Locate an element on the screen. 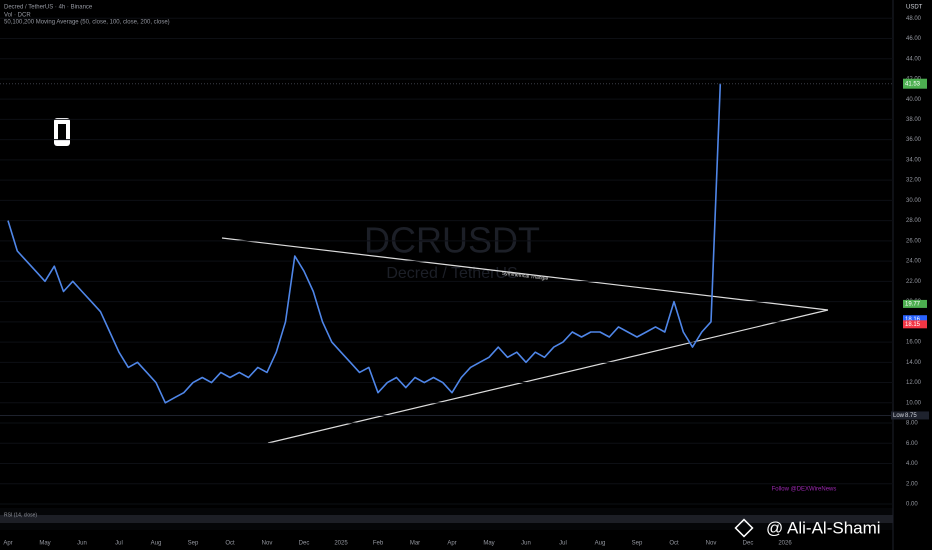  x-tick-label: Feb is located at coordinates (378, 544).